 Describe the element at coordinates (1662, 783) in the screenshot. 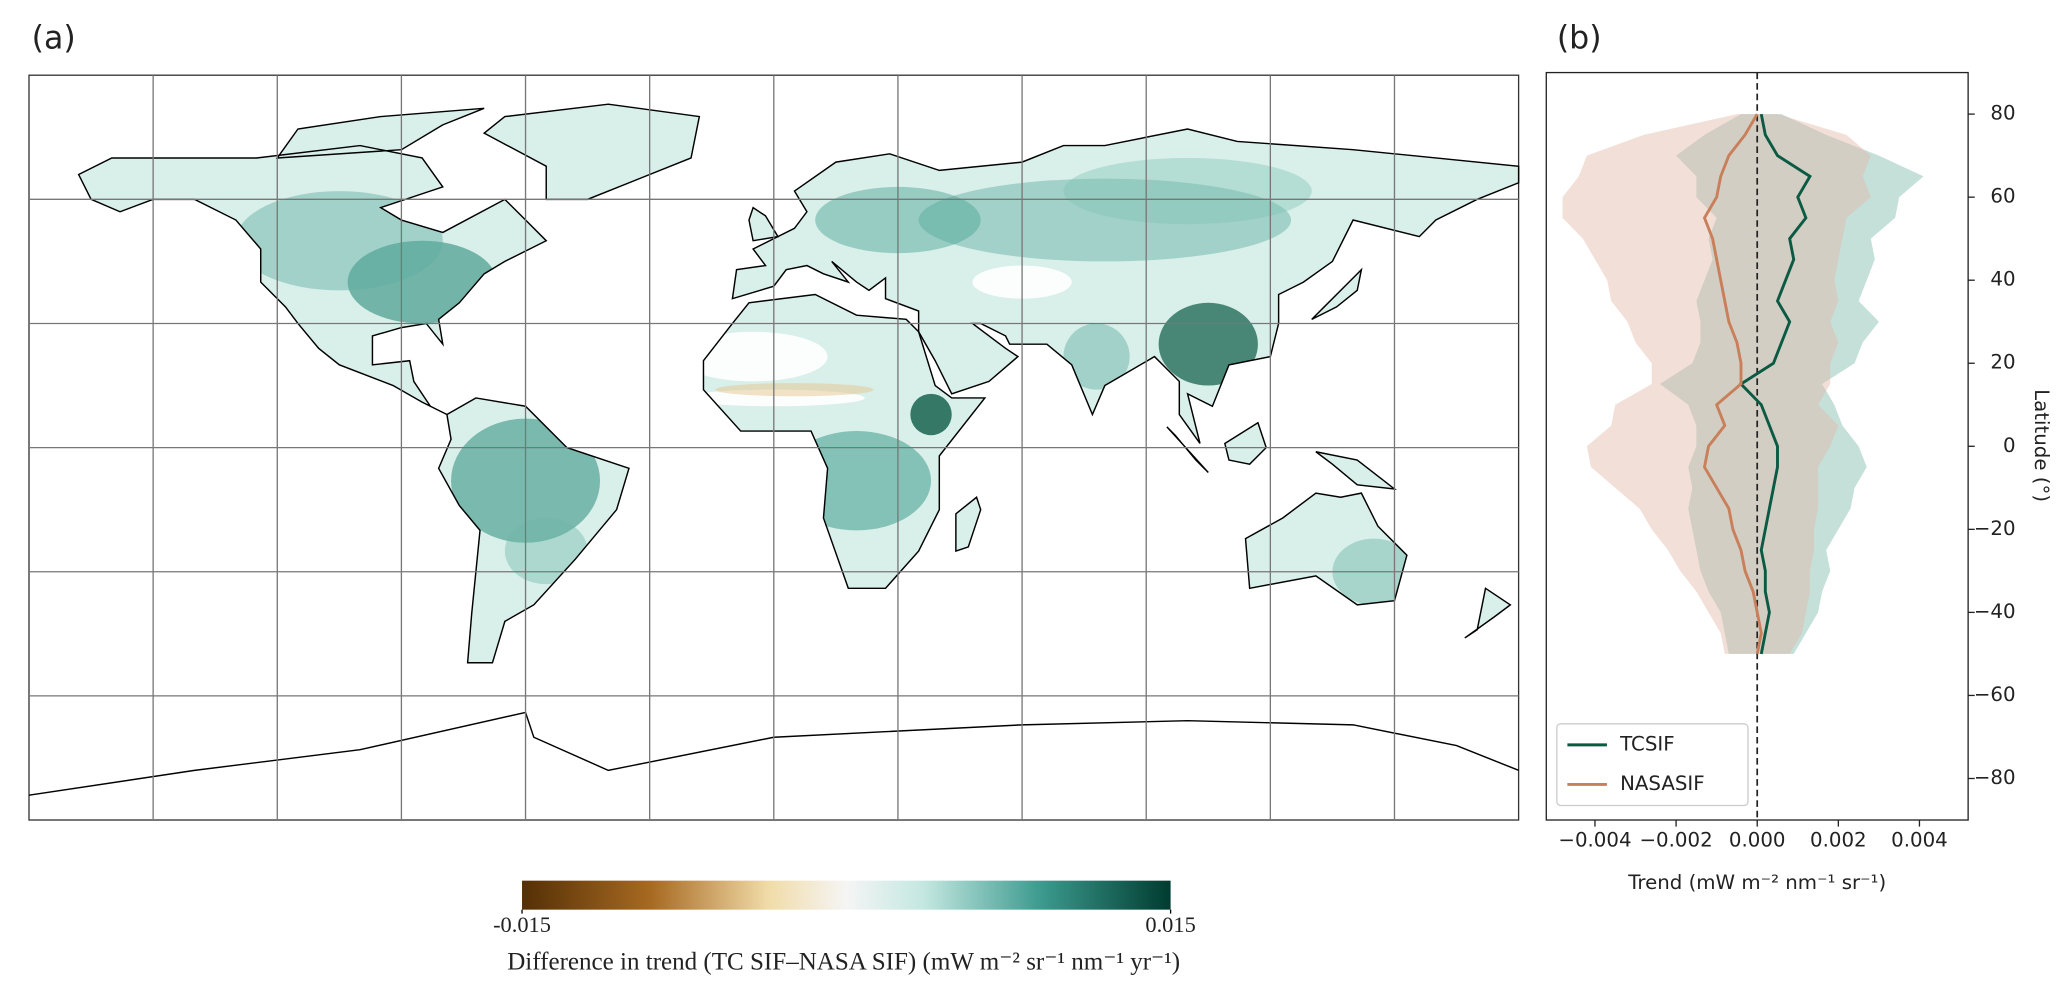

I see `legend-label: NASASIF` at that location.